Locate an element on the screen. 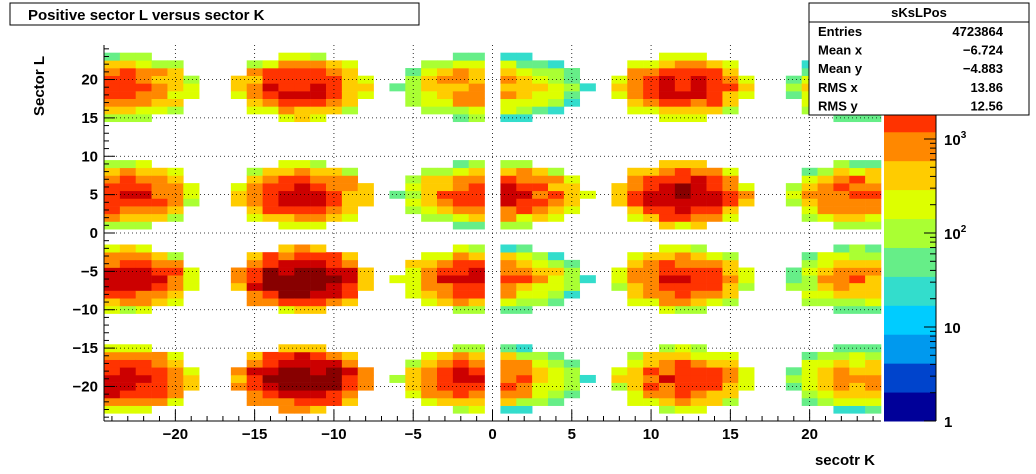 The width and height of the screenshot is (1036, 474). color-scale-exponent: 3 is located at coordinates (964, 135).